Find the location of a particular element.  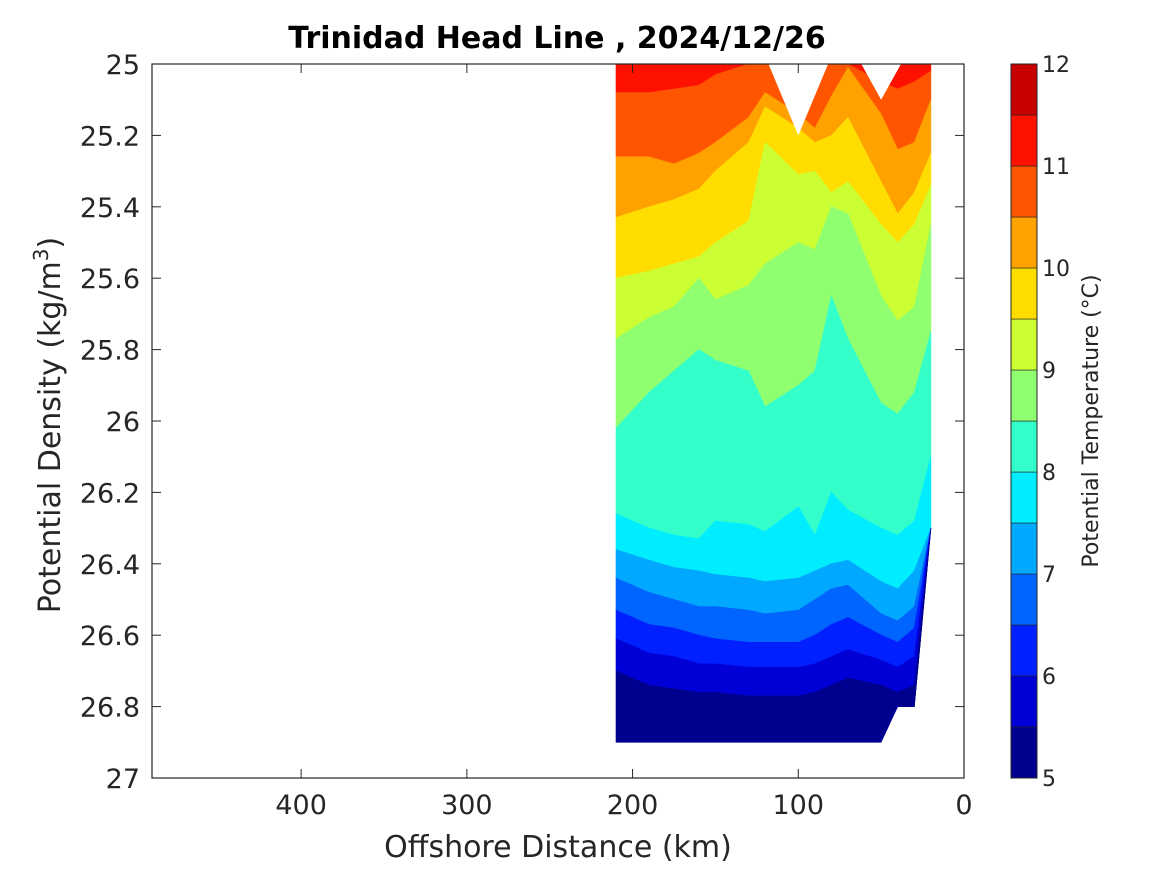

colorbar-tick-label: 10 is located at coordinates (1056, 269).